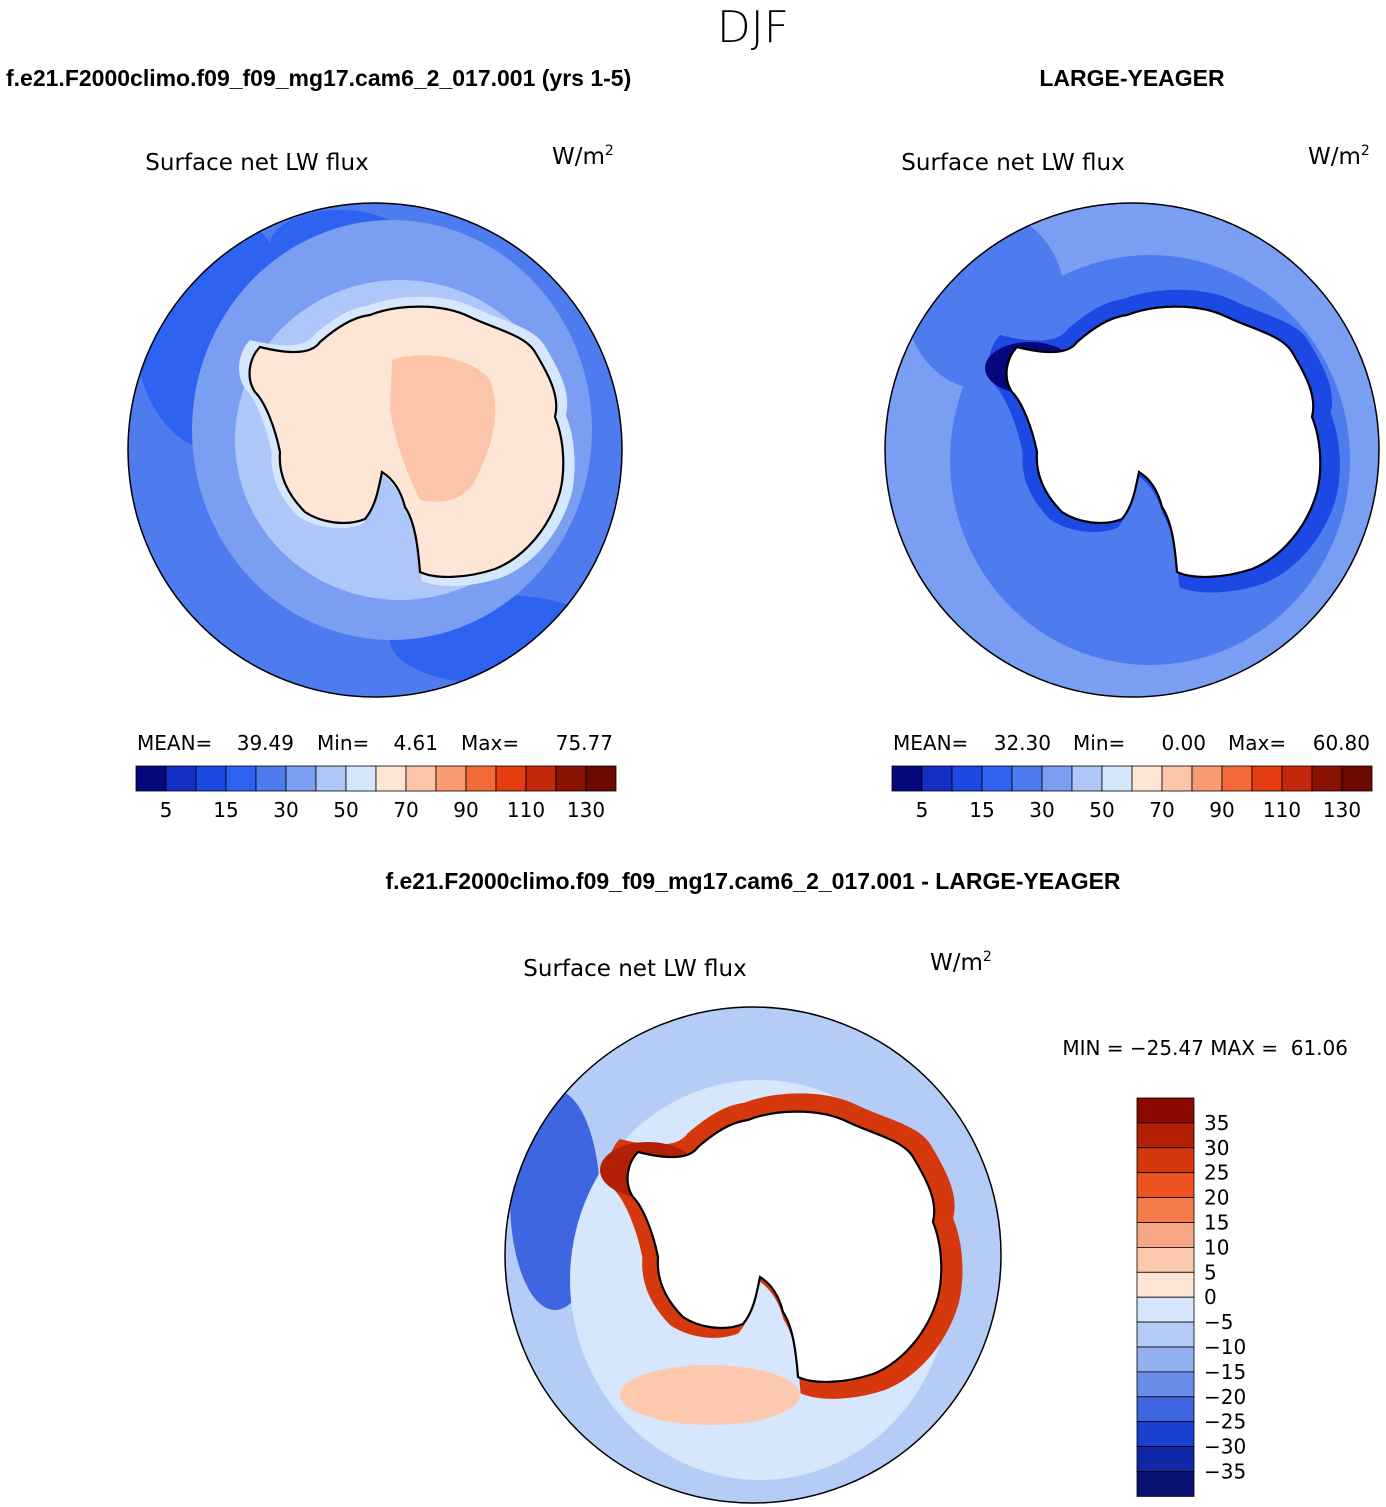  I want to click on diff-colorbar-tick-label: 10, so click(1216, 1247).